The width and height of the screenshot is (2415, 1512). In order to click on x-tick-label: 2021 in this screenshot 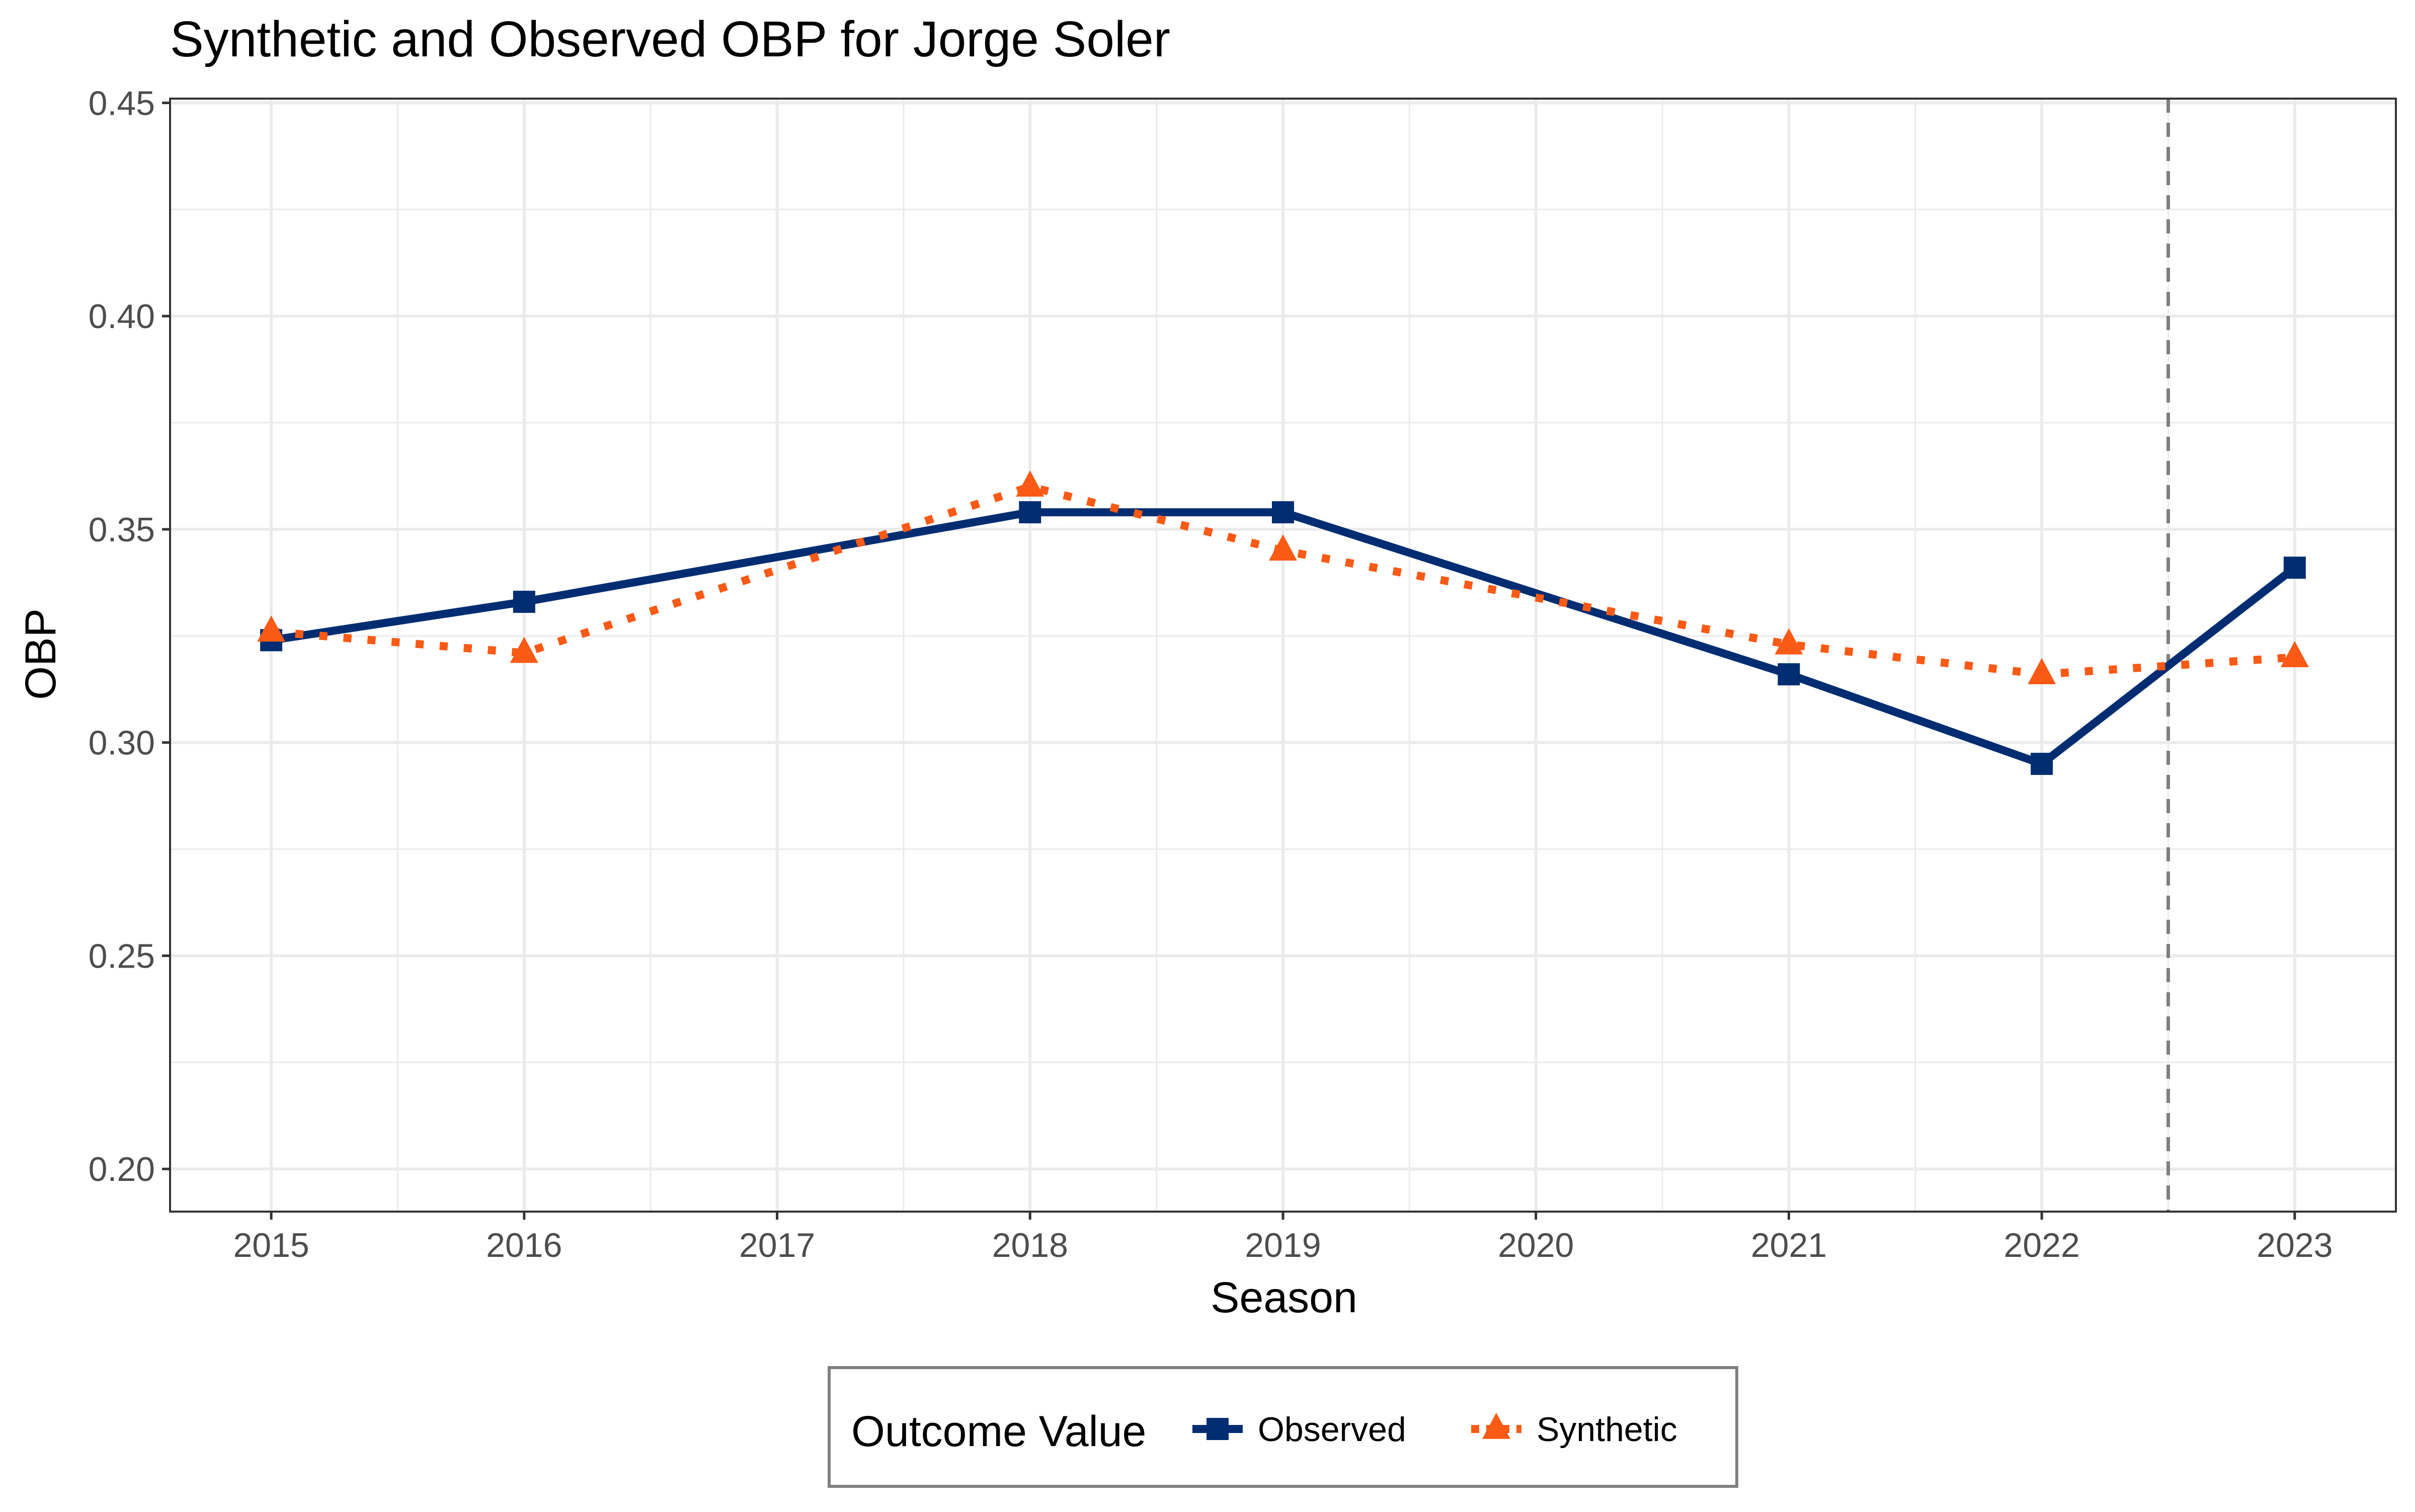, I will do `click(1789, 1245)`.